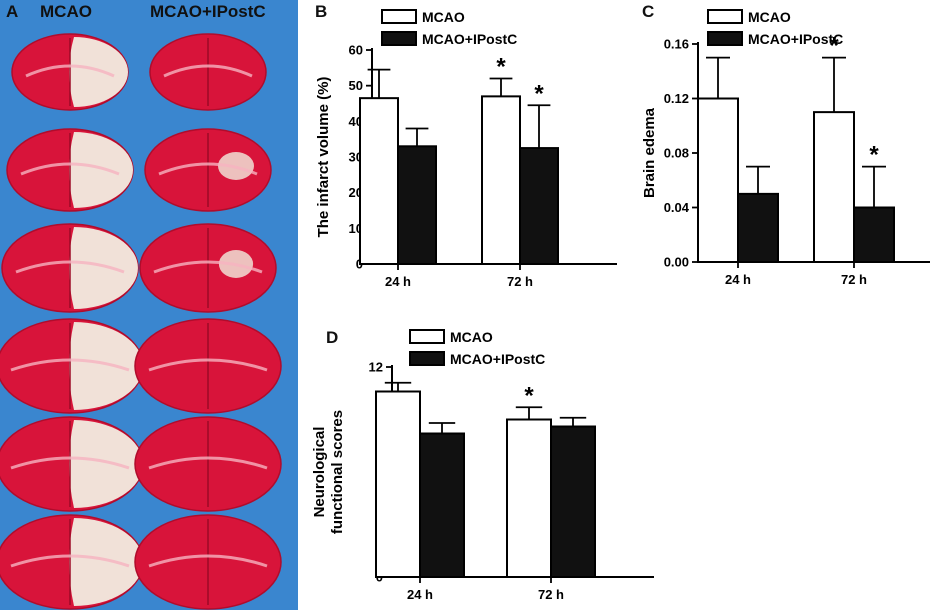 This screenshot has height=610, width=938. I want to click on panel-a-label: A, so click(12, 11).